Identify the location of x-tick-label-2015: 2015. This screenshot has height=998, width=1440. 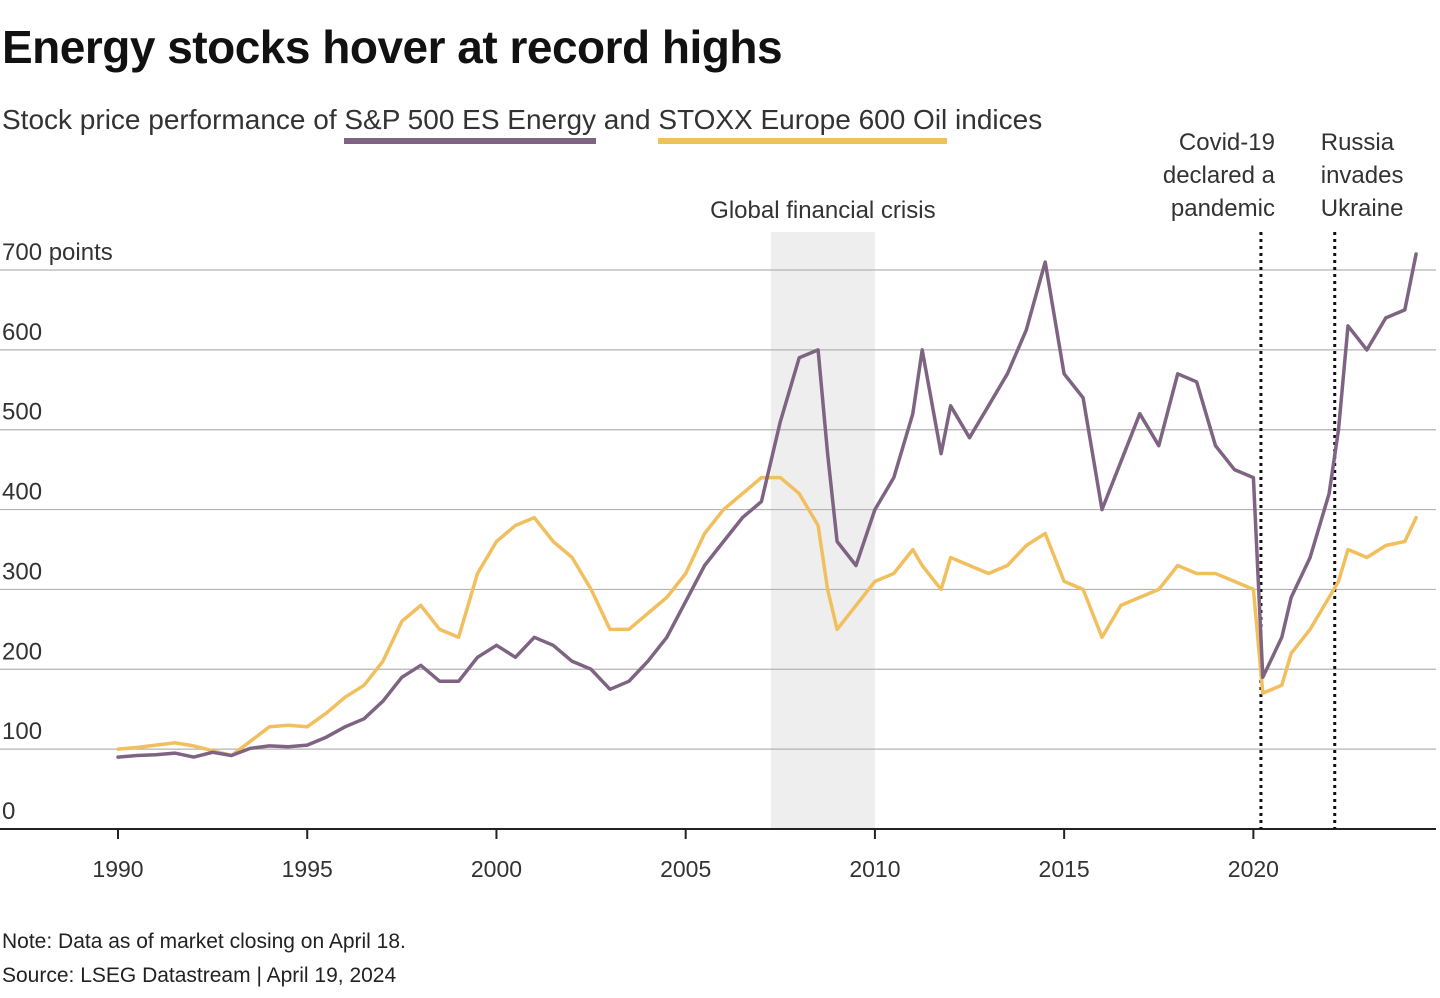
(1064, 869).